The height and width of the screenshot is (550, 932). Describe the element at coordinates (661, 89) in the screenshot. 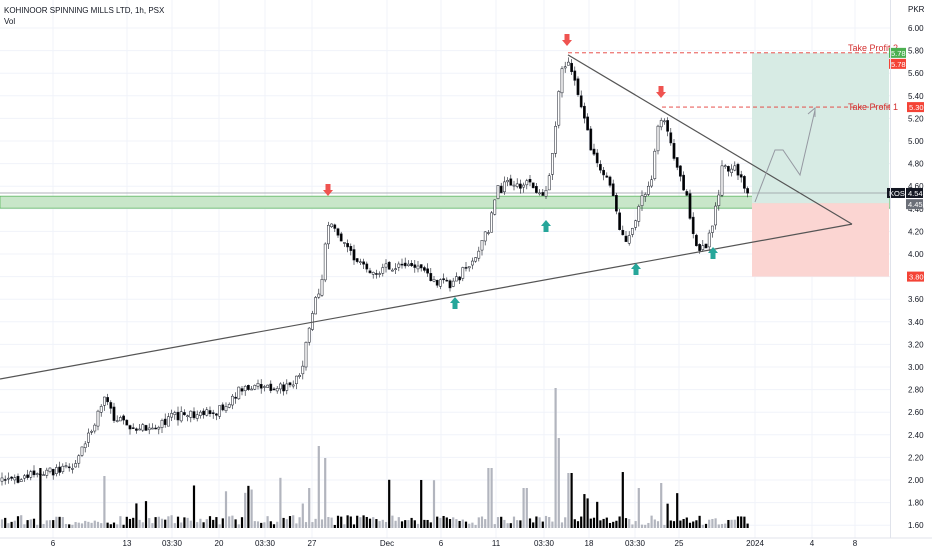

I see `down-arrow-icon-stem` at that location.